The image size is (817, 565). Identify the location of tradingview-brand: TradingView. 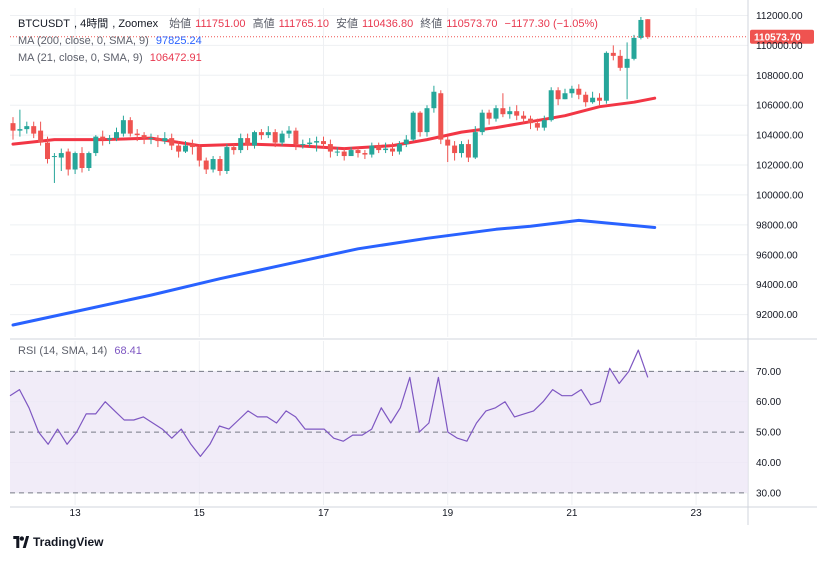
(58, 542).